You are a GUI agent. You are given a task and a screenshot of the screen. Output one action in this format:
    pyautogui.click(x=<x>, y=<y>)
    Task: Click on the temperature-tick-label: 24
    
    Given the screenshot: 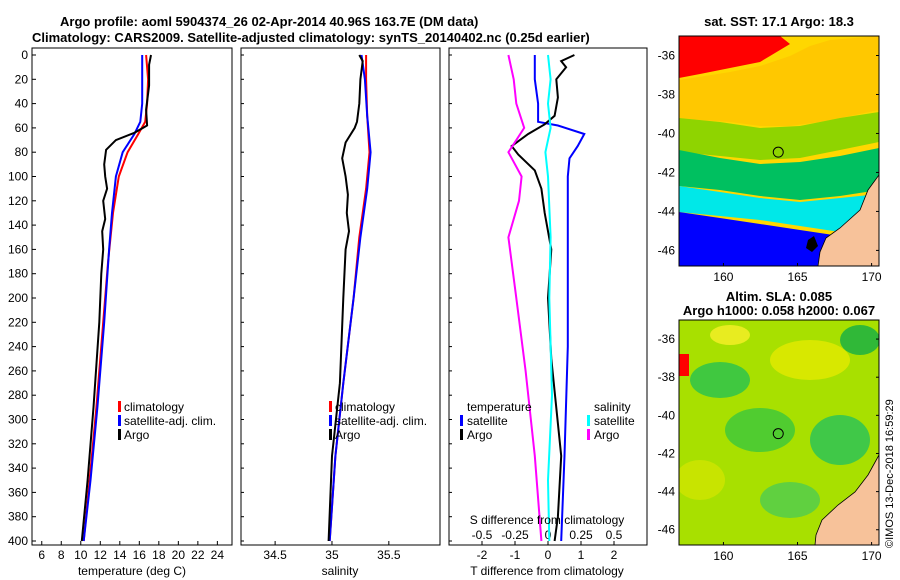 What is the action you would take?
    pyautogui.click(x=218, y=555)
    